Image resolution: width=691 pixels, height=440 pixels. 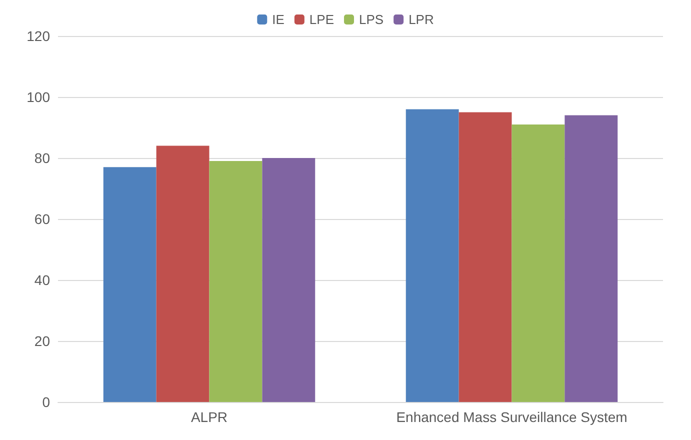 I want to click on y-tick-label: 120, so click(x=38, y=36).